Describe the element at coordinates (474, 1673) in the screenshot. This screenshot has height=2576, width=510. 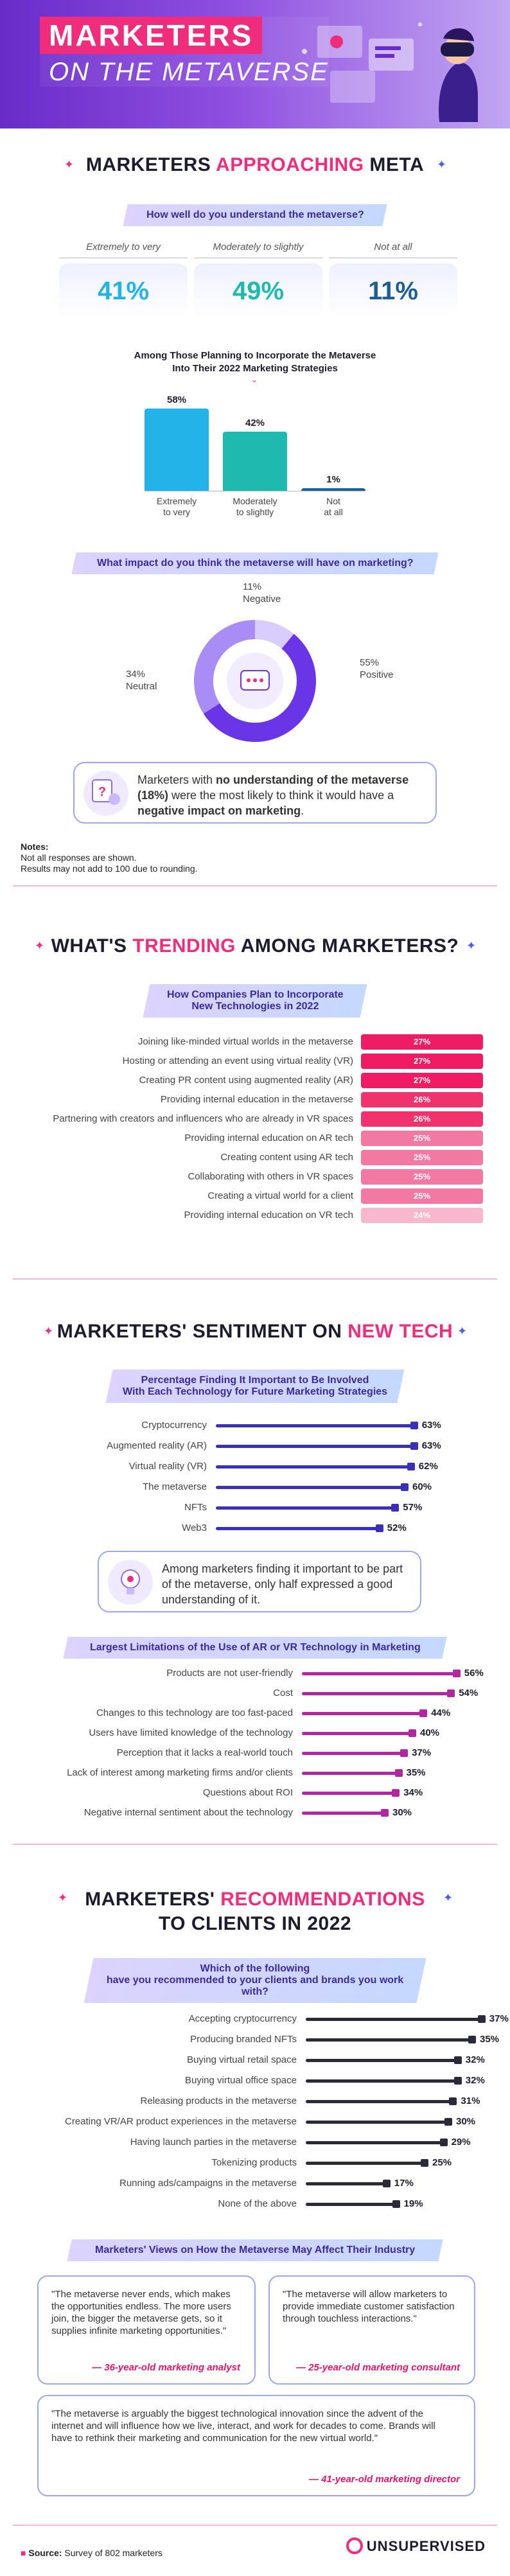
I see `value-label: 56%` at that location.